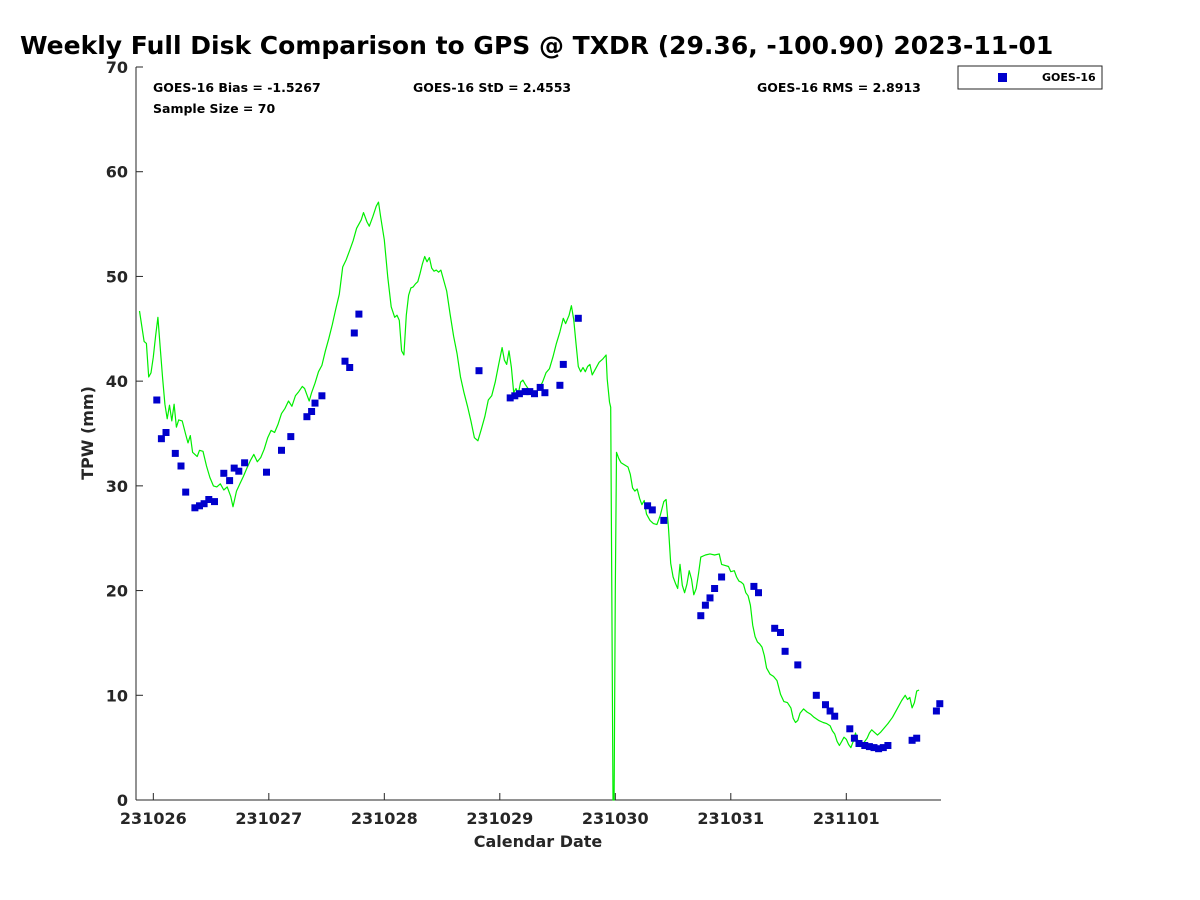  What do you see at coordinates (846, 818) in the screenshot?
I see `x-tick-label: 231101` at bounding box center [846, 818].